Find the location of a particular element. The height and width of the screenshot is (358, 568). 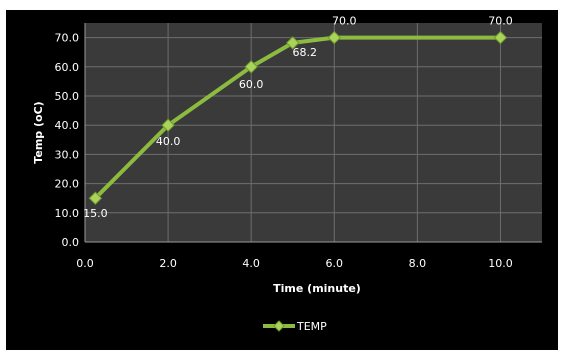

y-tick-label: 0.0 is located at coordinates (71, 242).